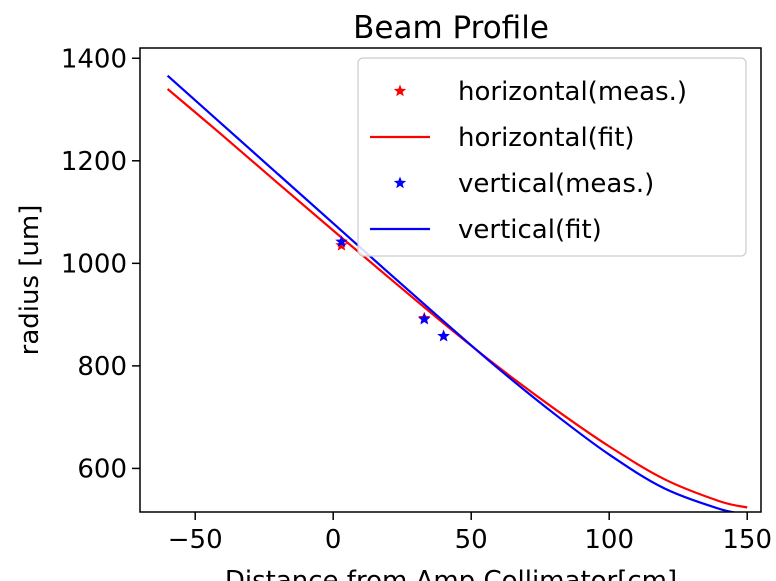 This screenshot has height=581, width=776. What do you see at coordinates (102, 367) in the screenshot?
I see `y-tick-label: 800` at bounding box center [102, 367].